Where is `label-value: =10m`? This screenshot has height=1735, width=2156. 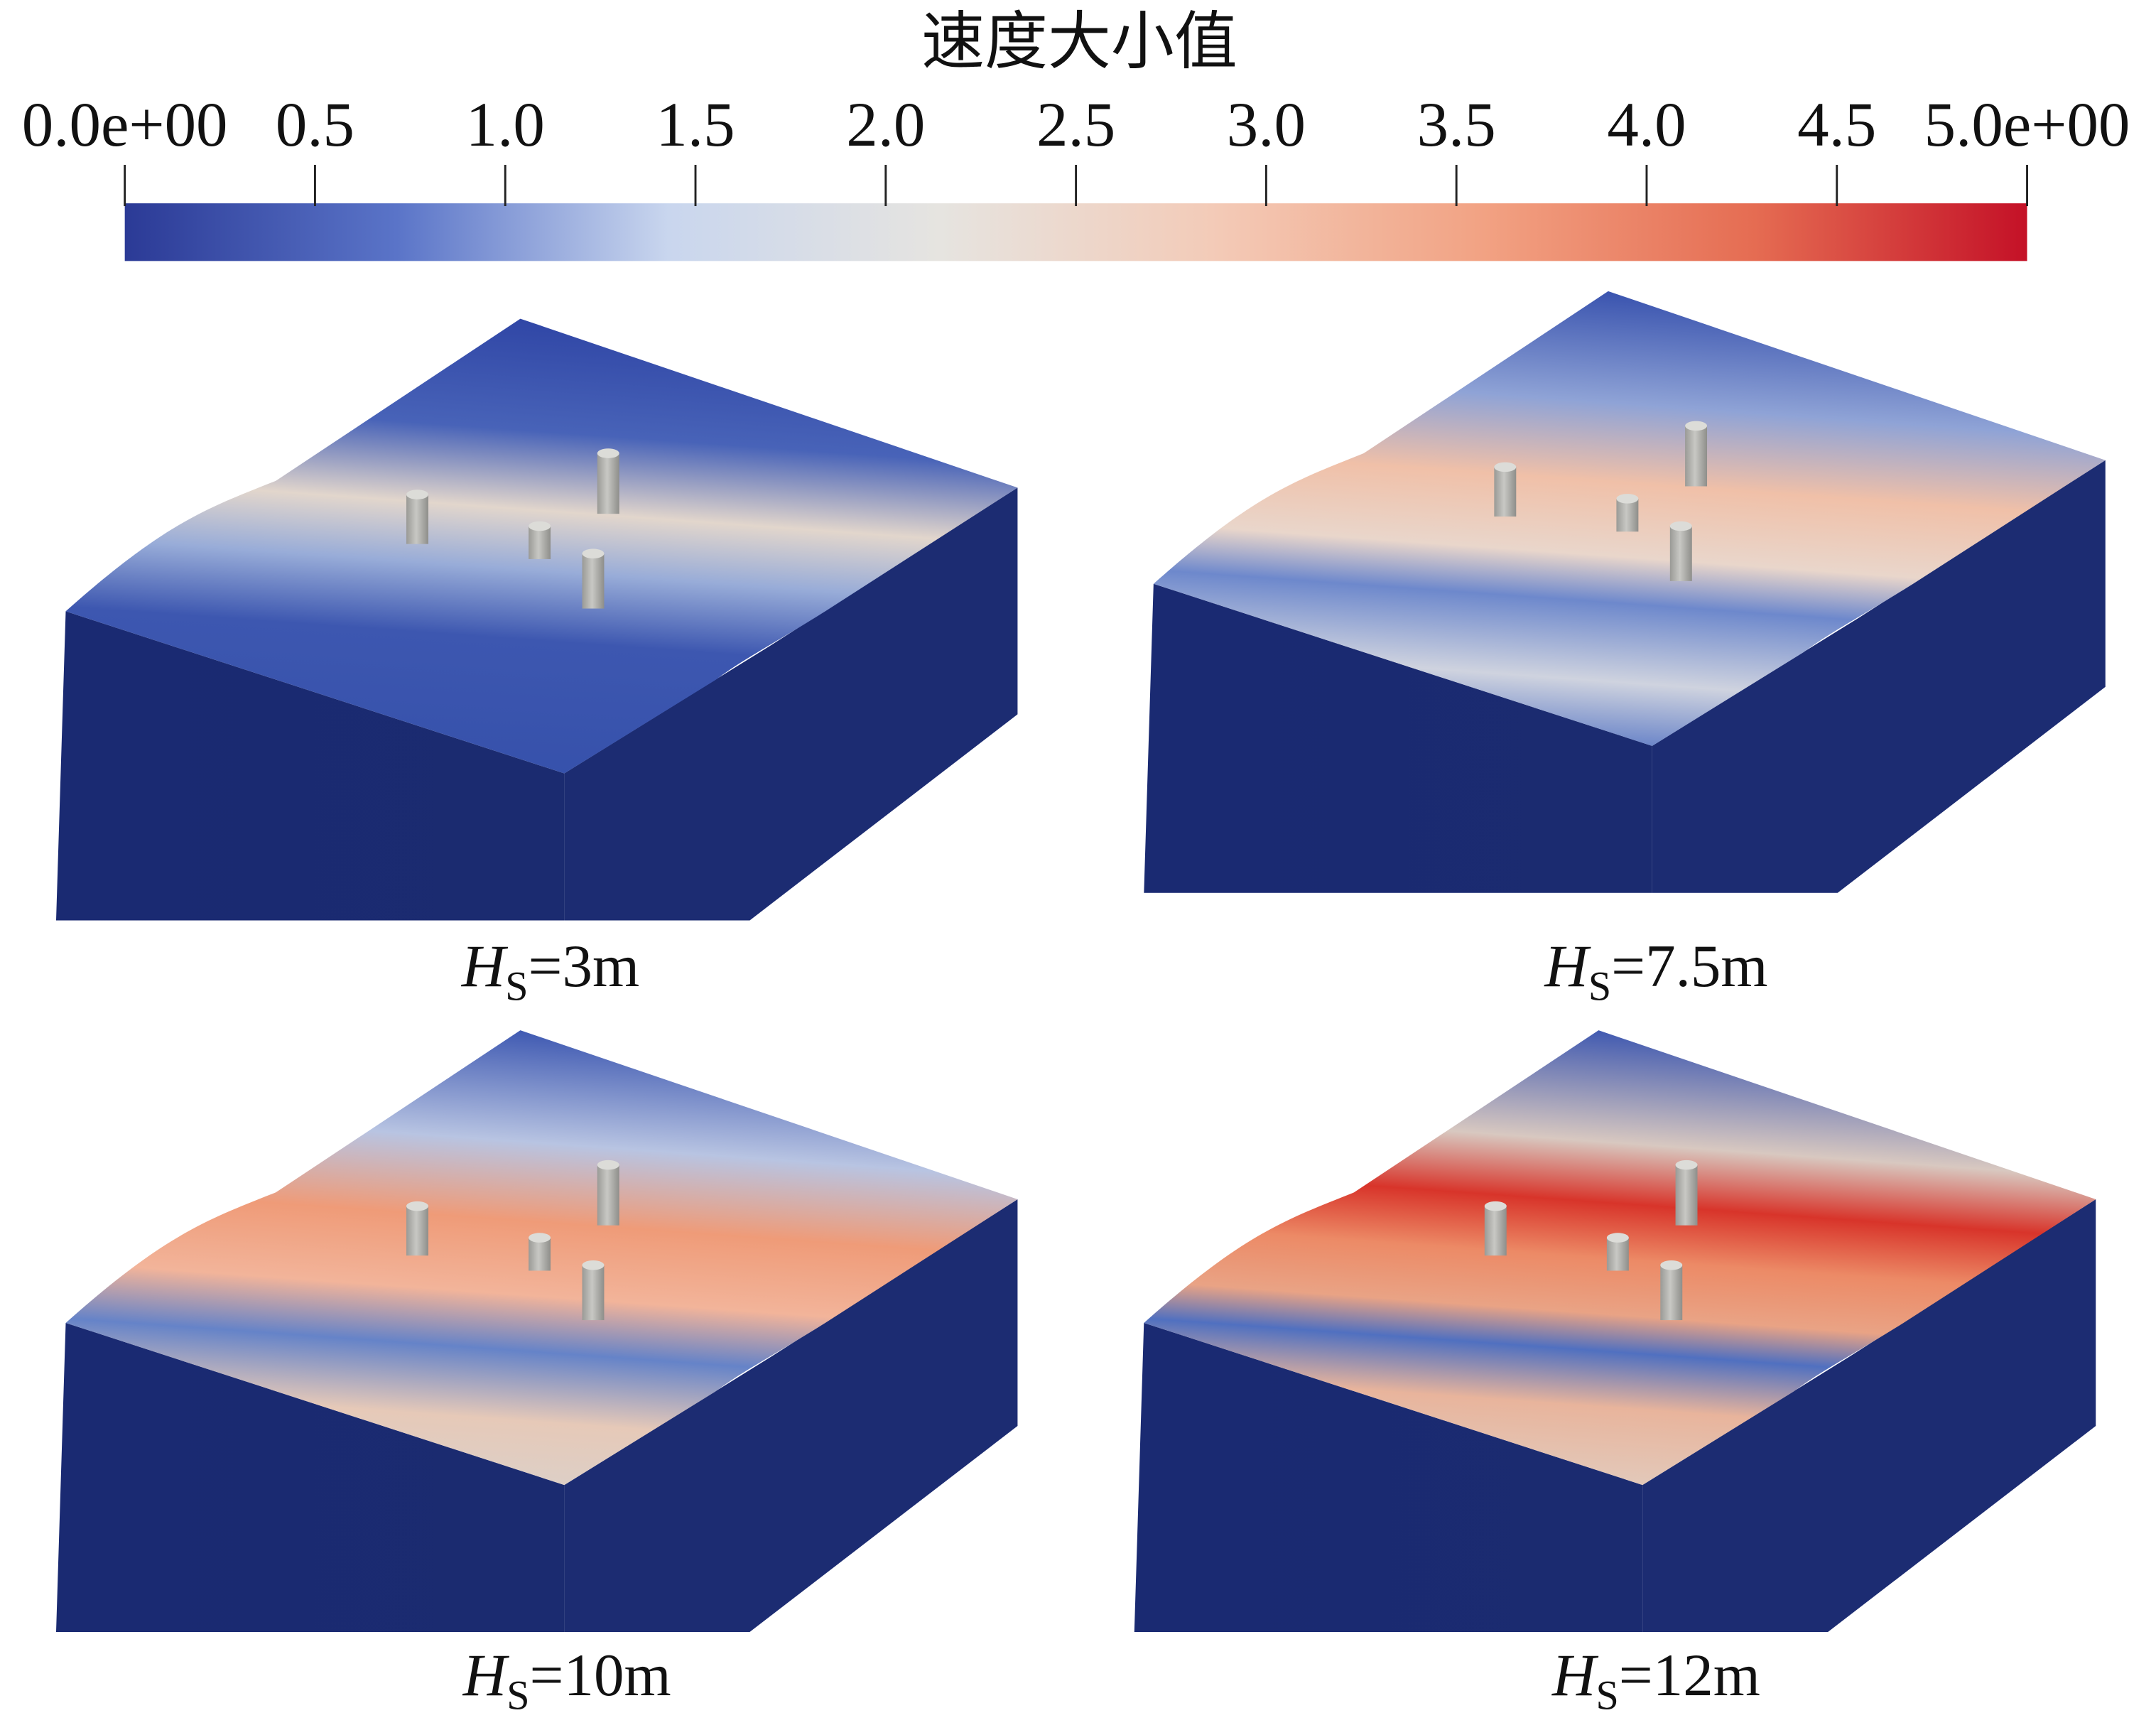
label-value: =10m is located at coordinates (600, 1676).